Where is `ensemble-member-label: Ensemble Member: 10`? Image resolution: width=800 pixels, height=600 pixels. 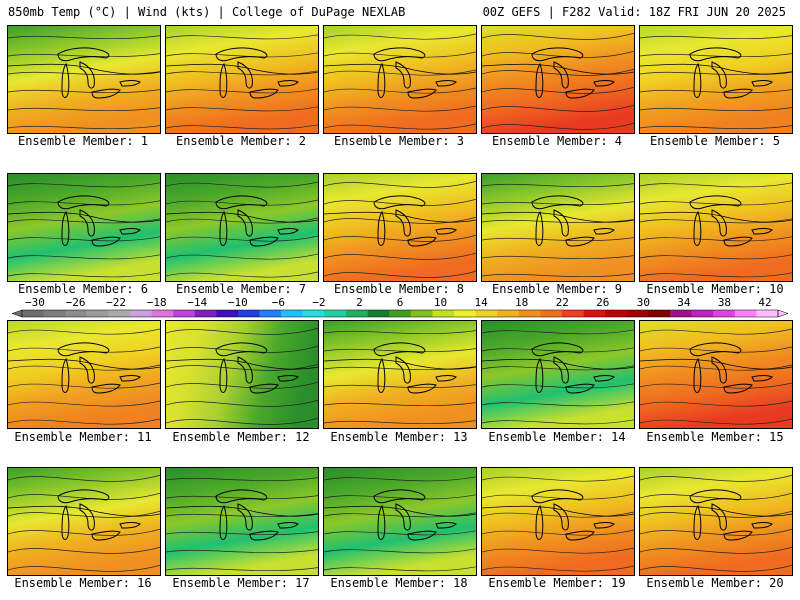
ensemble-member-label: Ensemble Member: 10 is located at coordinates (715, 289).